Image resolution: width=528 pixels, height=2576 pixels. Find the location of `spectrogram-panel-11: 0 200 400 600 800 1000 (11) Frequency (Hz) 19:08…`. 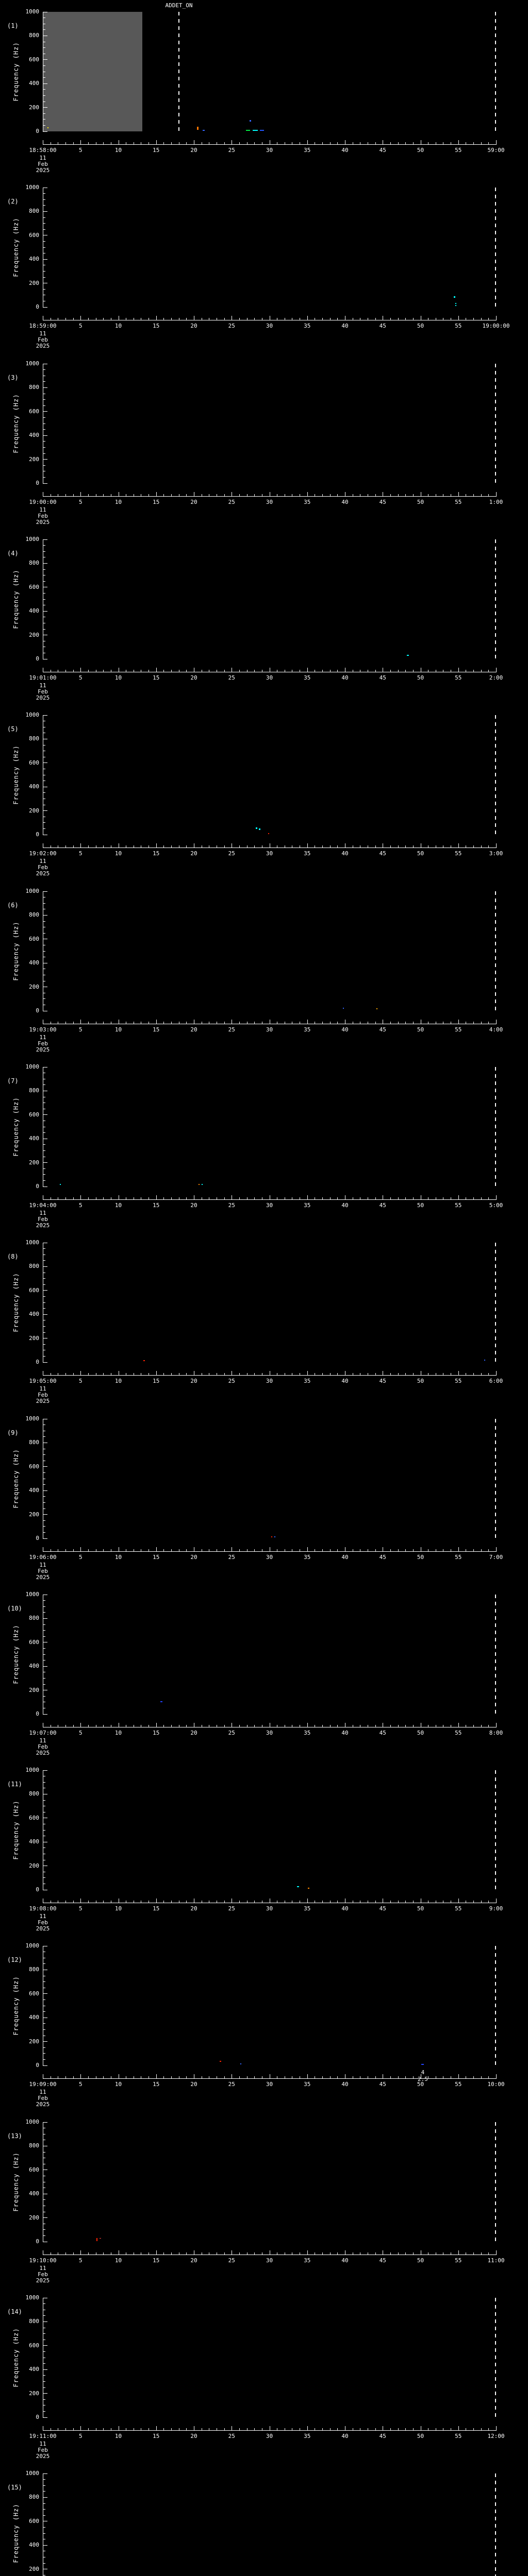

spectrogram-panel-11: 0 200 400 600 800 1000 (11) Frequency (Hz) 19:08… is located at coordinates (264, 1856).